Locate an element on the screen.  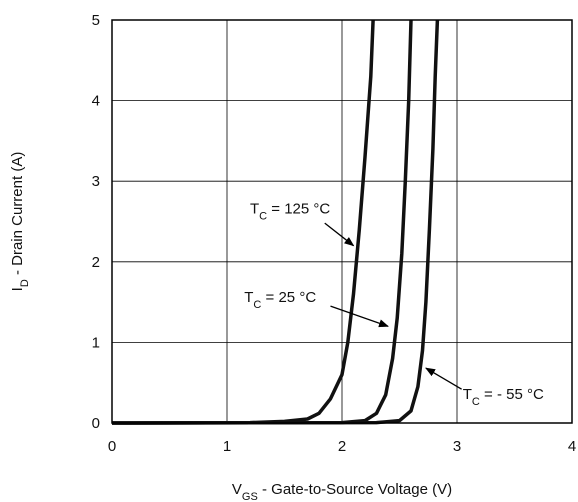
x-tick-label: 1 is located at coordinates (227, 446).